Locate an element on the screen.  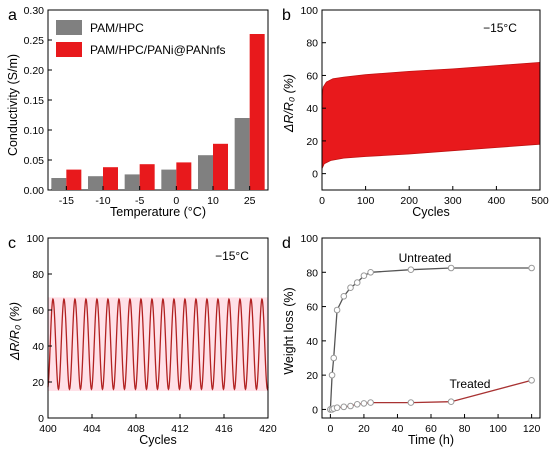
panel-a-y-tick-label: 0.15 is located at coordinates (34, 101).